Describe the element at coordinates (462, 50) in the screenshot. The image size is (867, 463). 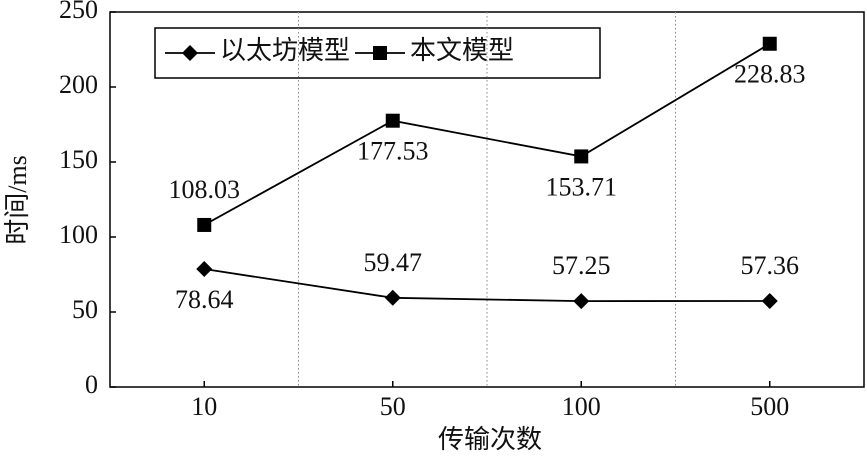
I see `legend-label: 本文模型` at that location.